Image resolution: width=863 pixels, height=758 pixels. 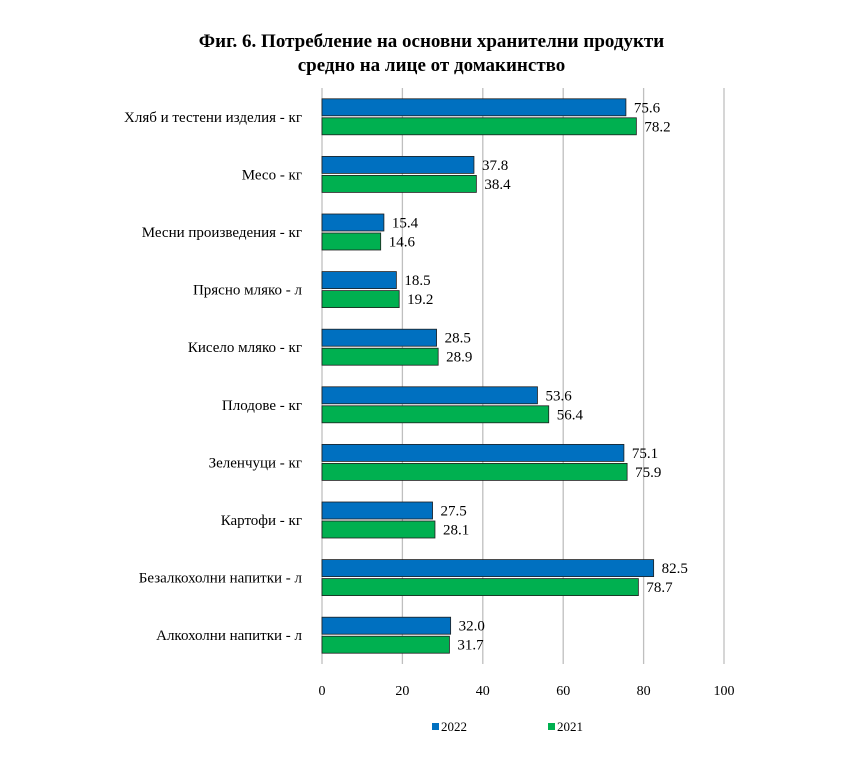 I want to click on data-label-2022: 75.6, so click(x=647, y=108).